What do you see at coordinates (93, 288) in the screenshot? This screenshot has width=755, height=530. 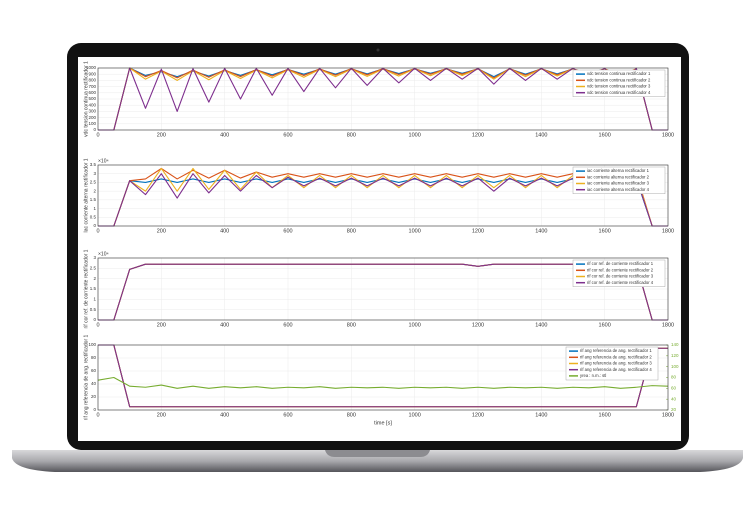 I see `y-tick-label: 1.5` at bounding box center [93, 288].